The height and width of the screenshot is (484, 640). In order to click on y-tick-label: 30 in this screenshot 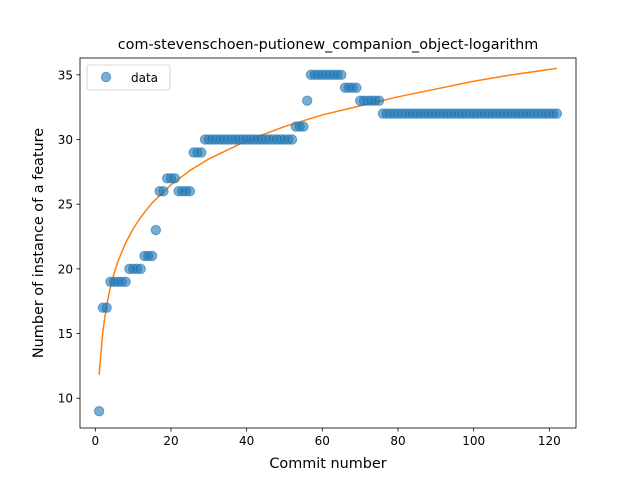, I will do `click(65, 140)`.